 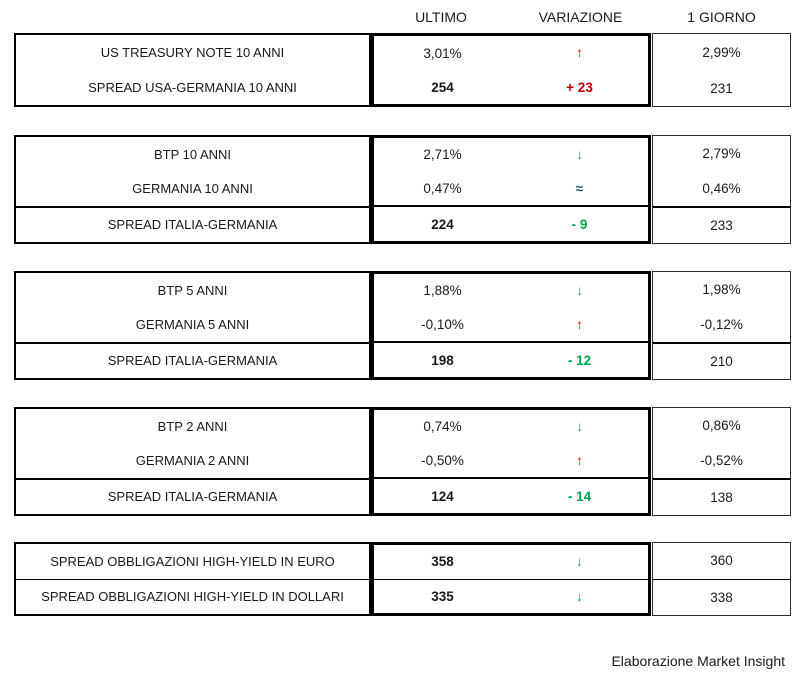 I want to click on row-label: GERMANIA 5 ANNI, so click(x=192, y=324).